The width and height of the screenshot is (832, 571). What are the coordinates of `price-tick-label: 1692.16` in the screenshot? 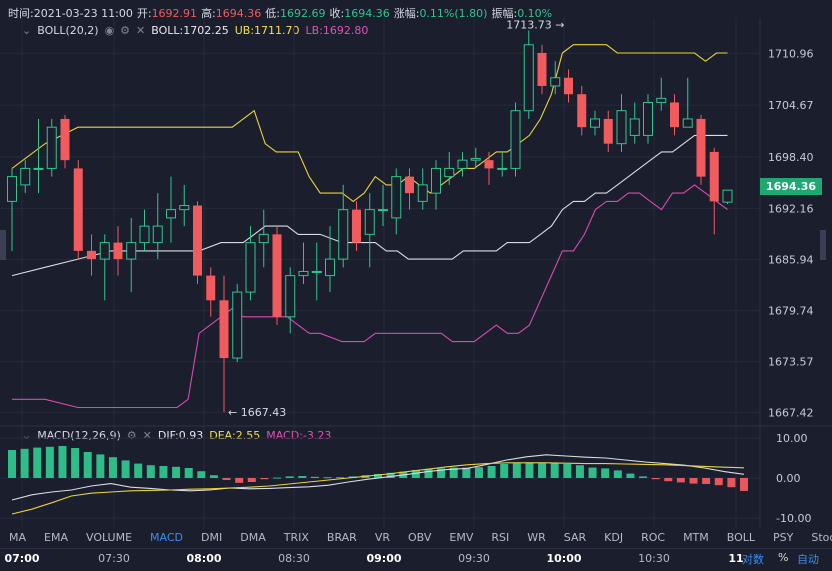 It's located at (791, 208).